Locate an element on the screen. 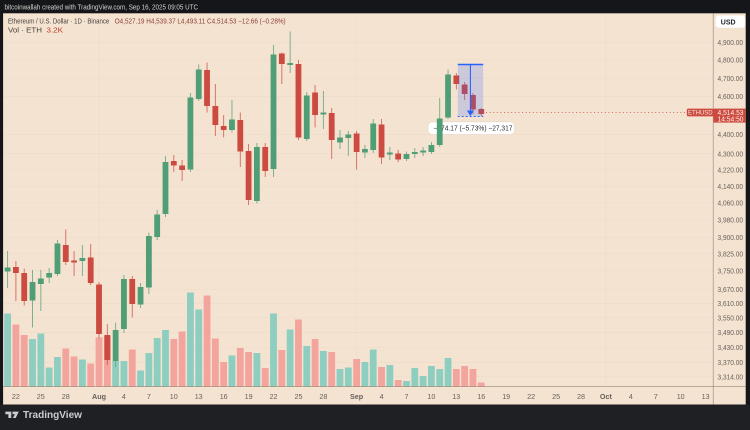 This screenshot has height=430, width=750. svg-text: 3.2K is located at coordinates (55, 29).